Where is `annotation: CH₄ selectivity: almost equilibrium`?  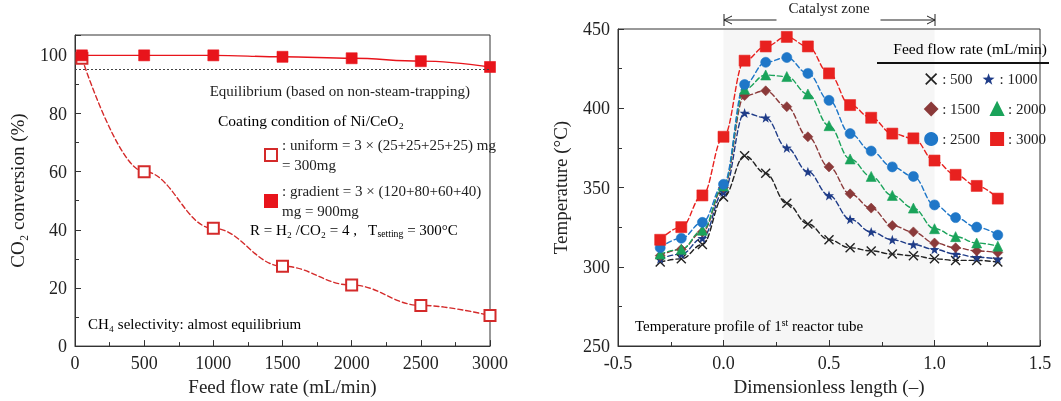 annotation: CH₄ selectivity: almost equilibrium is located at coordinates (195, 323).